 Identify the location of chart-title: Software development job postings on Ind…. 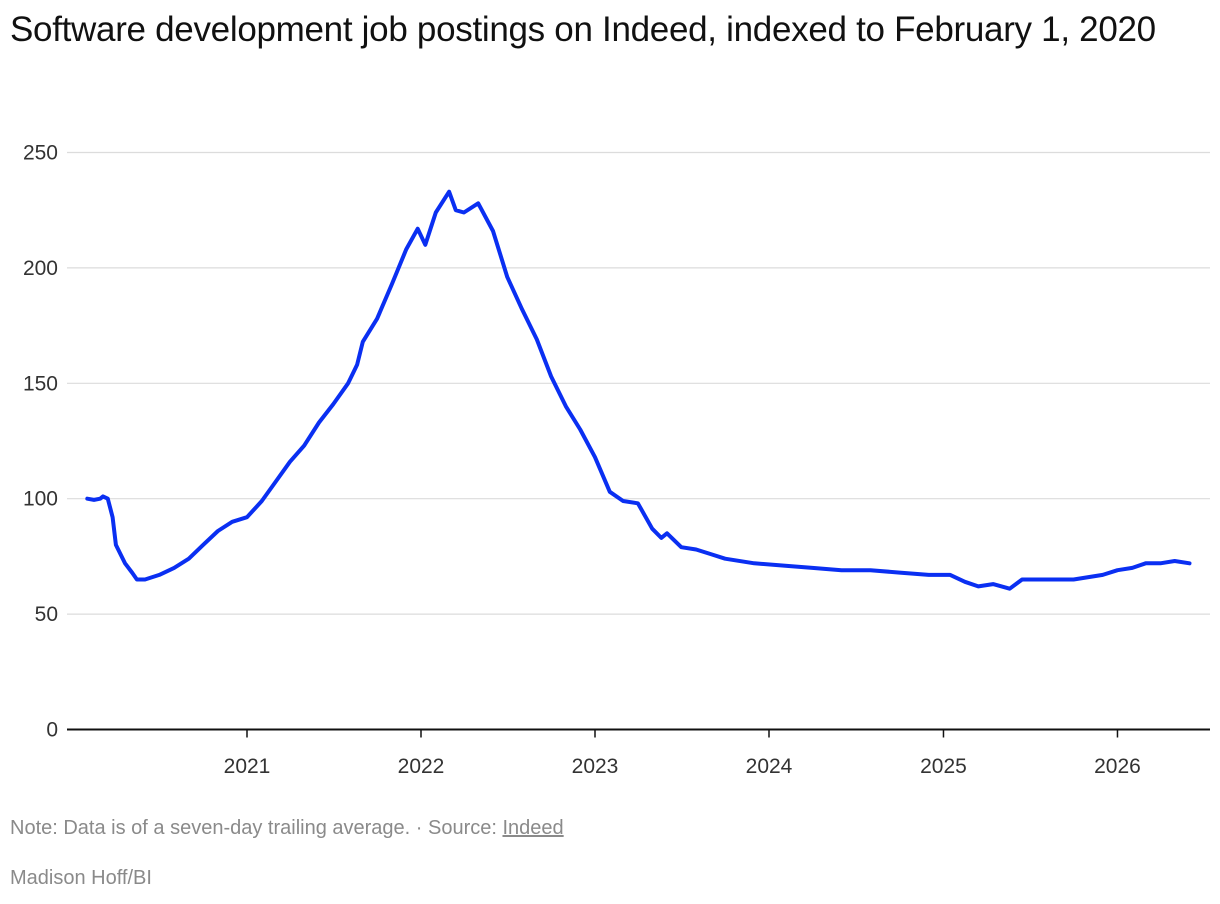
(583, 29).